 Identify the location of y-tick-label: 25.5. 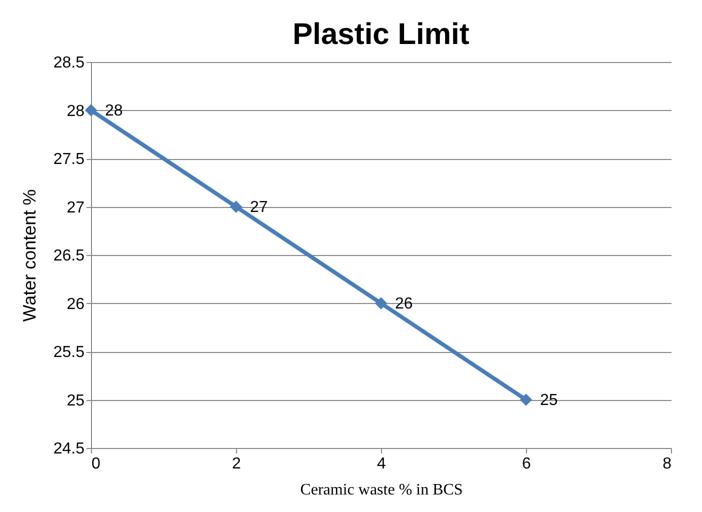
(69, 352).